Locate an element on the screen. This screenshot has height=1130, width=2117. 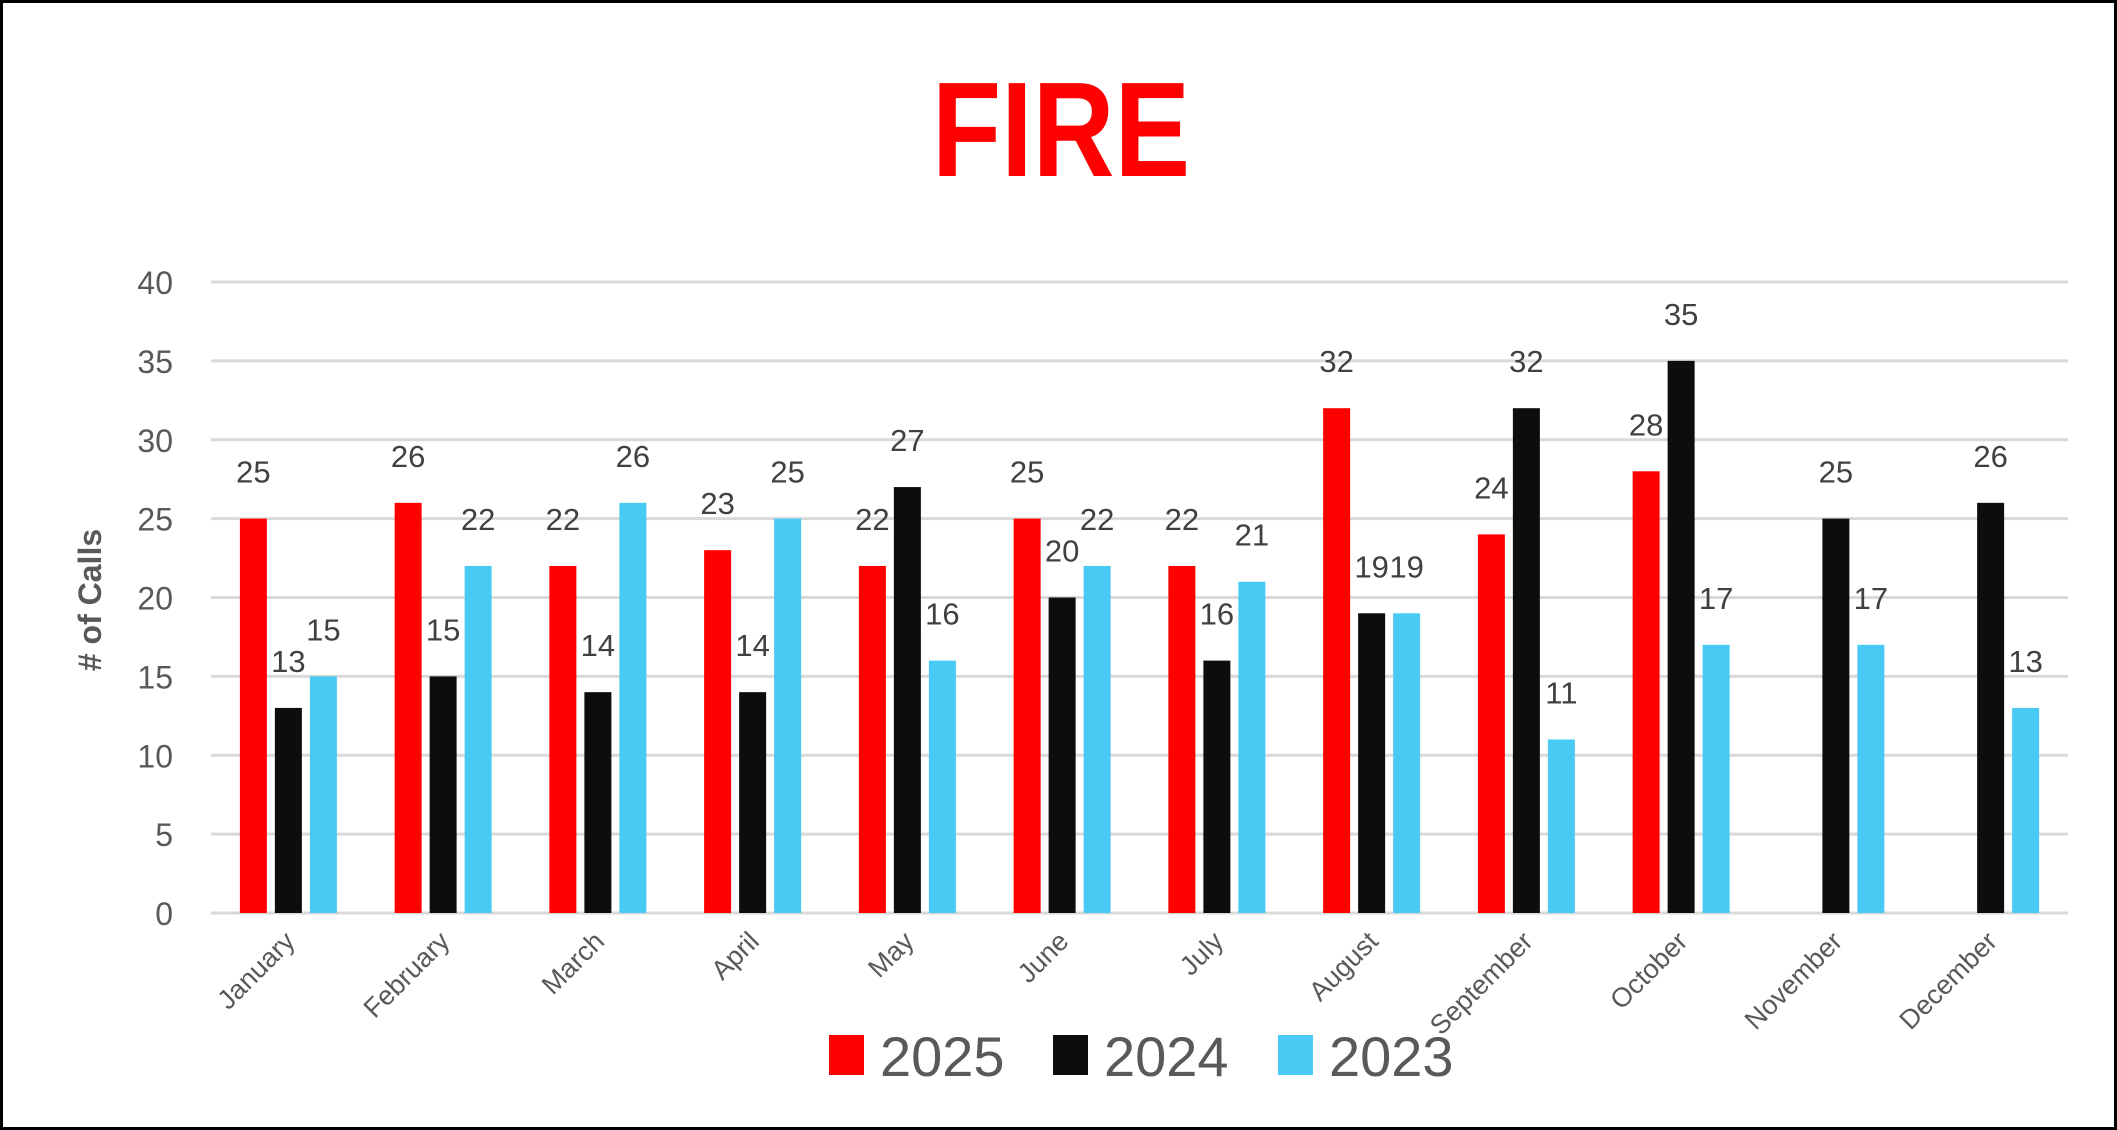
bar-2024-may is located at coordinates (907, 700).